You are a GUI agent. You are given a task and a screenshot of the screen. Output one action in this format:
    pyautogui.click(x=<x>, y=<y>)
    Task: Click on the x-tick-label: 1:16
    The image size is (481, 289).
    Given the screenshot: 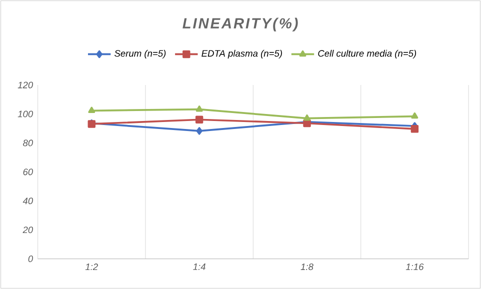 What is the action you would take?
    pyautogui.click(x=415, y=267)
    